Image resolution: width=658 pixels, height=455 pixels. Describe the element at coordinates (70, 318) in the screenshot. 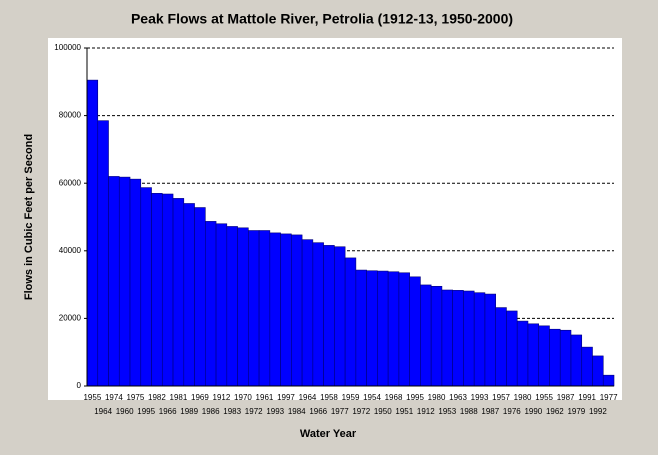

I see `y-tick-label: 20000` at that location.